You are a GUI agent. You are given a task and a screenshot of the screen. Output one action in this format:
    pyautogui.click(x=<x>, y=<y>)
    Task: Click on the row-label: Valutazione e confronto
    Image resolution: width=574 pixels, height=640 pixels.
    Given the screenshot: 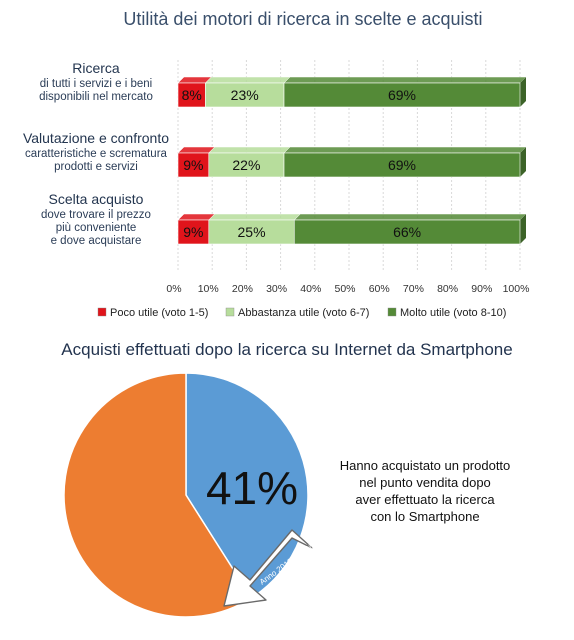 What is the action you would take?
    pyautogui.click(x=96, y=138)
    